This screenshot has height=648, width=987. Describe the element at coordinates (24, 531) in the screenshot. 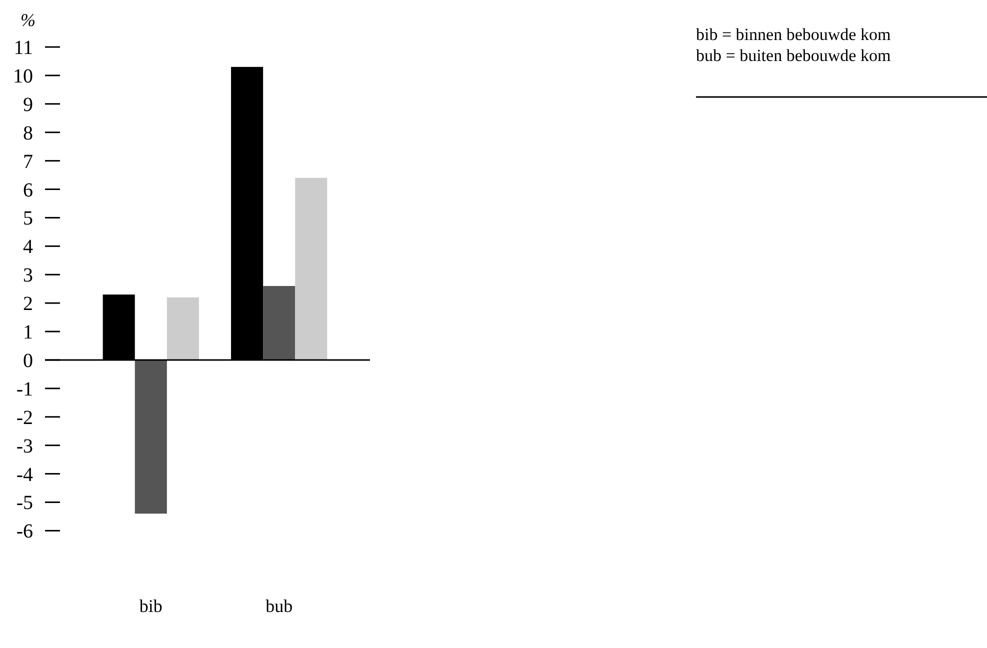

I see `y-tick-label: -6` at that location.